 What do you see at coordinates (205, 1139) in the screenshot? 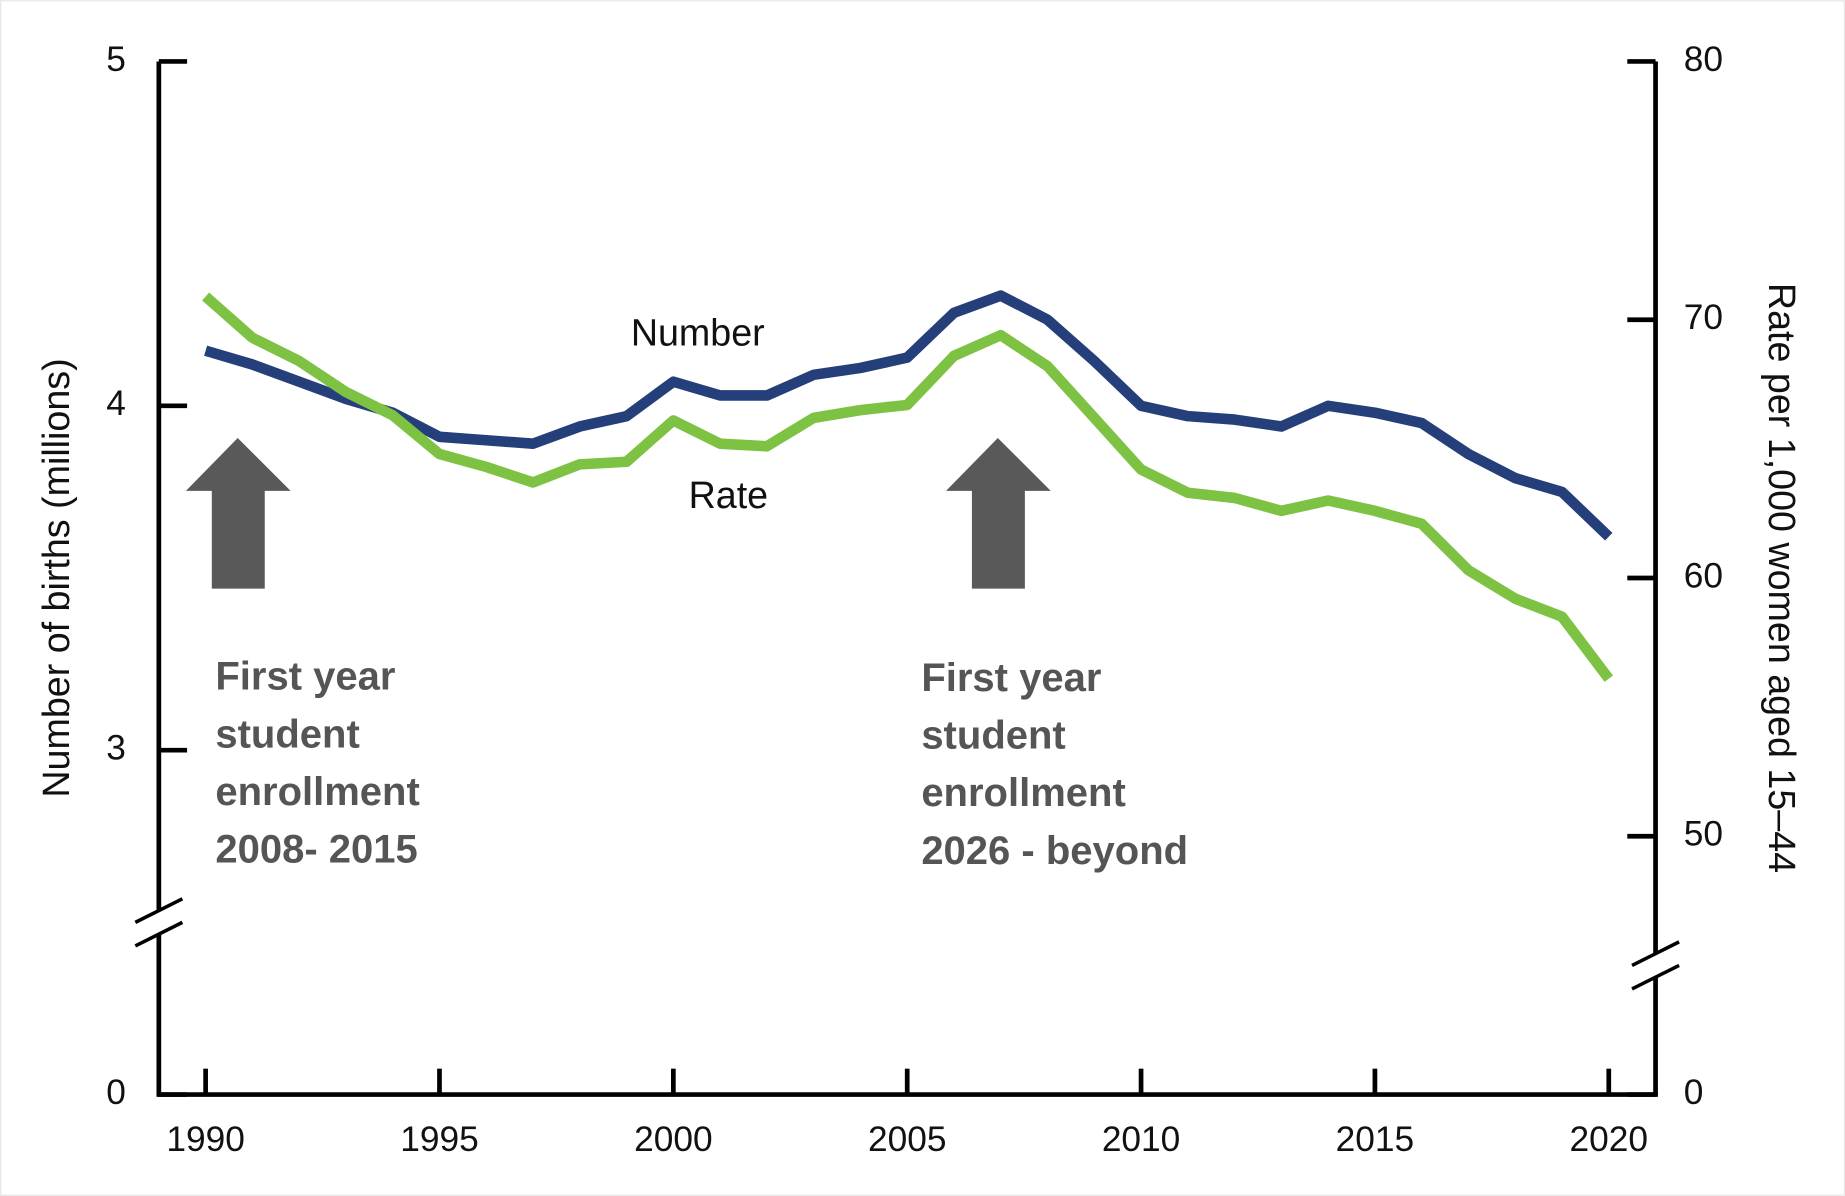
I see `x-tick-label: 1990` at bounding box center [205, 1139].